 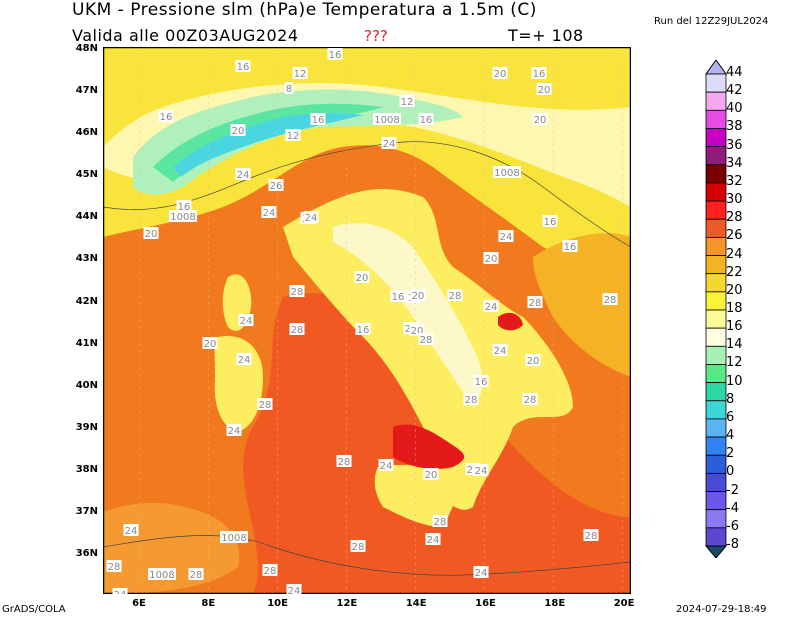 What do you see at coordinates (86, 175) in the screenshot?
I see `lat-tick-label: 45N` at bounding box center [86, 175].